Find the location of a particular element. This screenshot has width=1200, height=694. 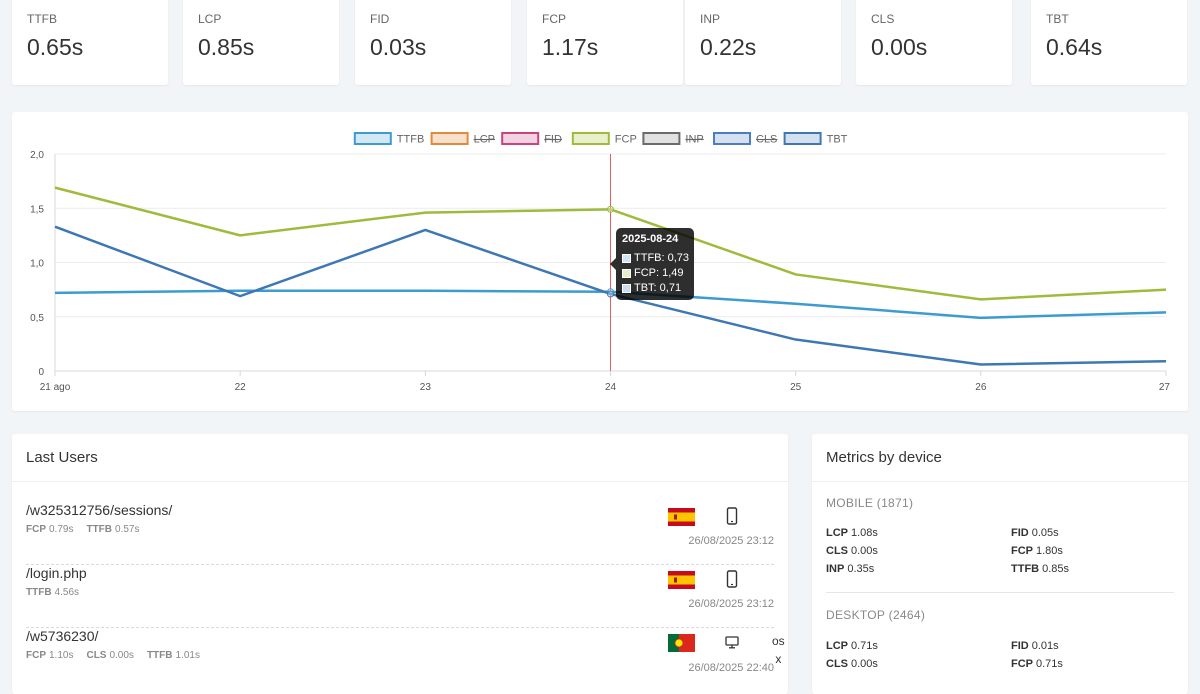

user-metrics: FCP 0.79s TTFB 0.57s is located at coordinates (89, 529).